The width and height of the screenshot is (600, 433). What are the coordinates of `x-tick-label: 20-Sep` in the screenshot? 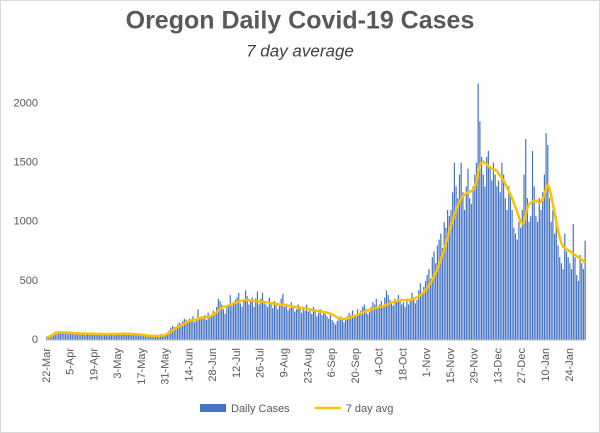 It's located at (356, 365).